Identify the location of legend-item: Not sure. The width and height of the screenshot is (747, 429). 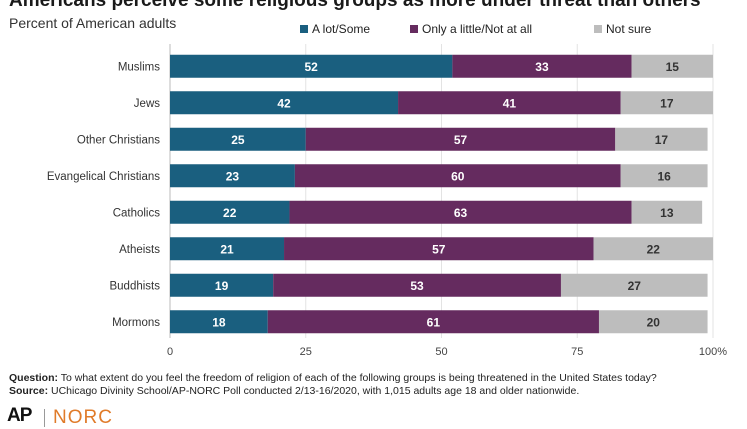
(622, 29).